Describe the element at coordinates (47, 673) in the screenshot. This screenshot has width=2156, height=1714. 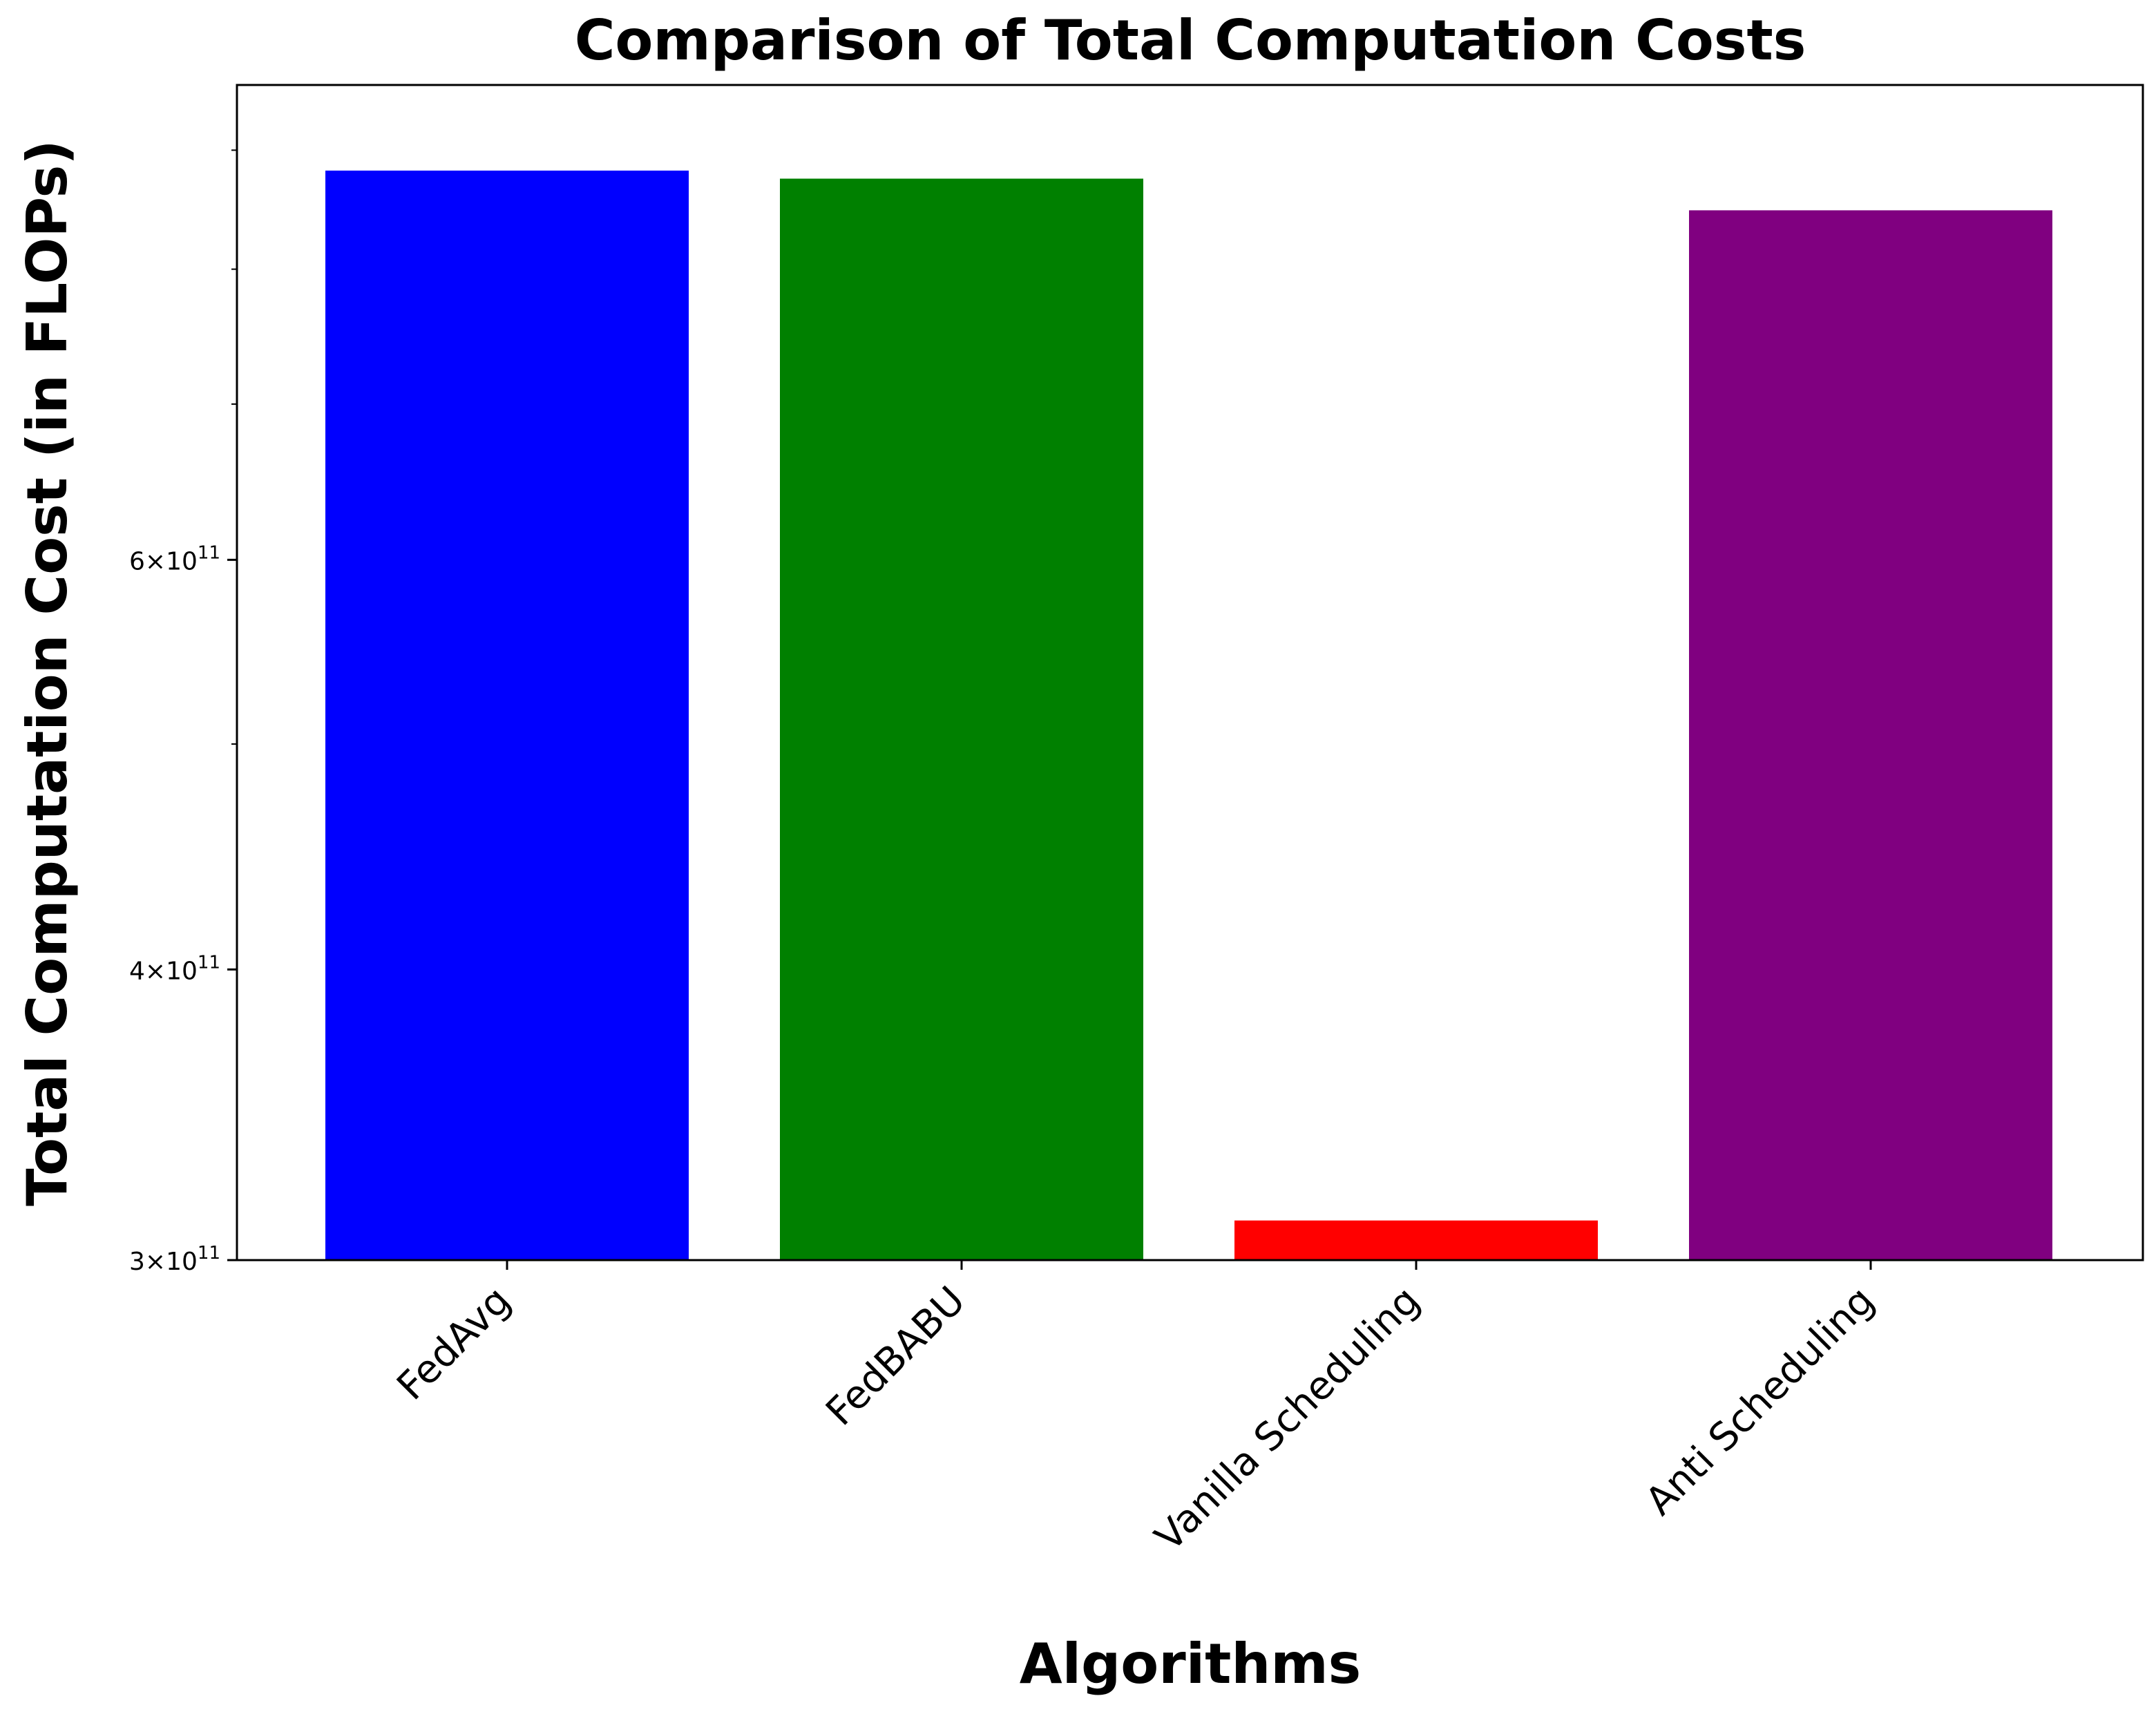
I see `y-axis-label: Total Computation Cost (in FLOPs)` at that location.